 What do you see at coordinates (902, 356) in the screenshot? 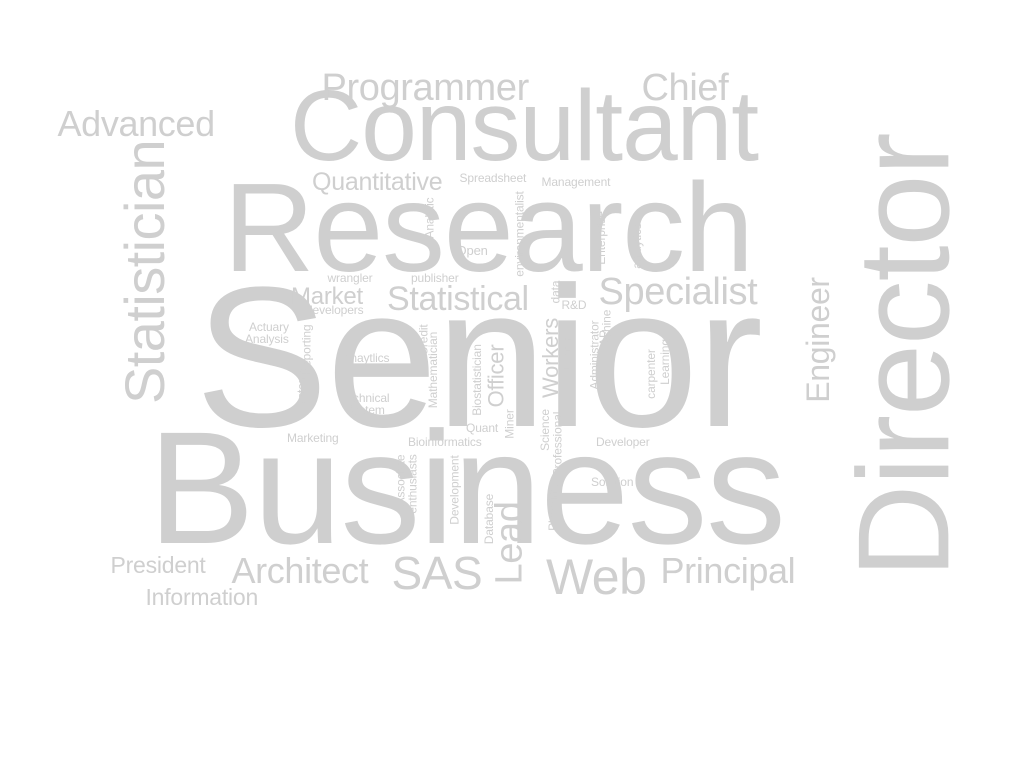
I see `word-director: Director` at bounding box center [902, 356].